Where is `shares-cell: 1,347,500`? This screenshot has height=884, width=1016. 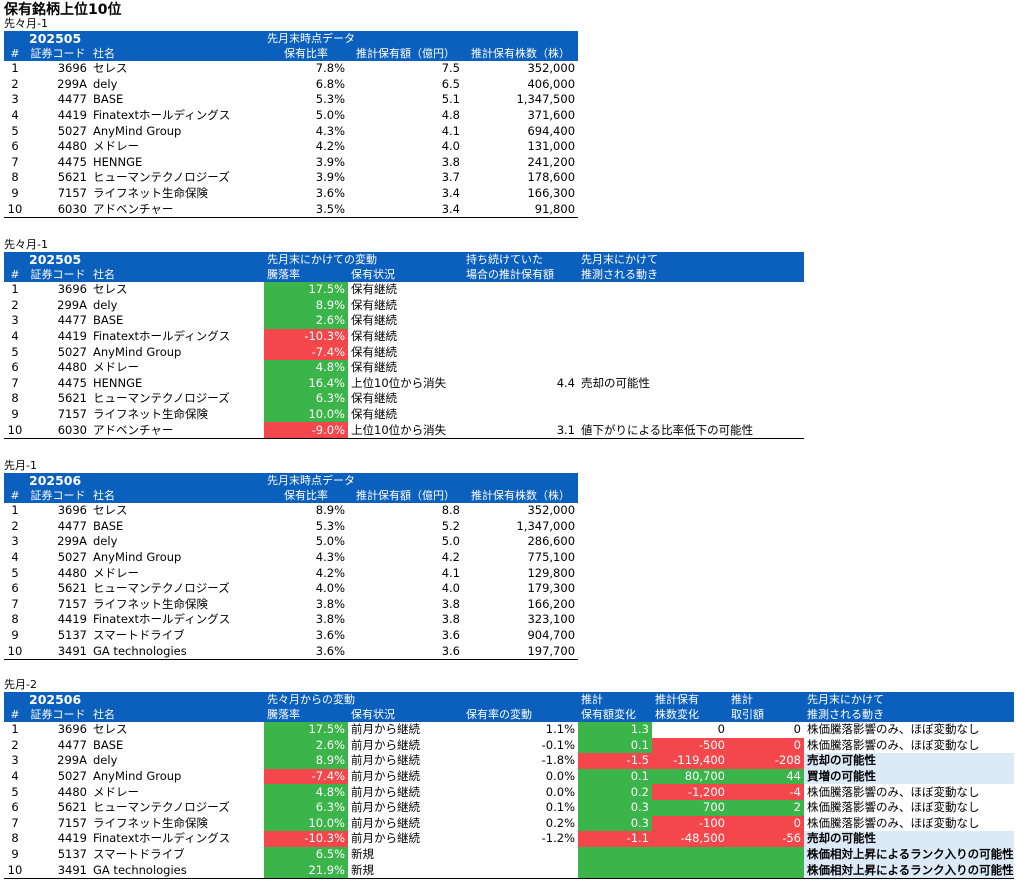
shares-cell: 1,347,500 is located at coordinates (546, 99).